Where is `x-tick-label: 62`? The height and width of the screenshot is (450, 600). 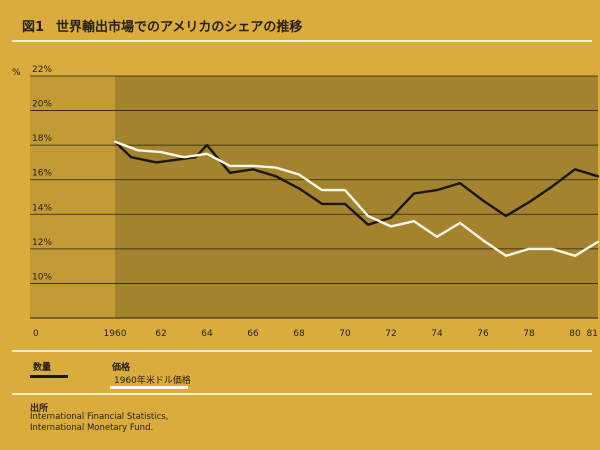 x-tick-label: 62 is located at coordinates (160, 334).